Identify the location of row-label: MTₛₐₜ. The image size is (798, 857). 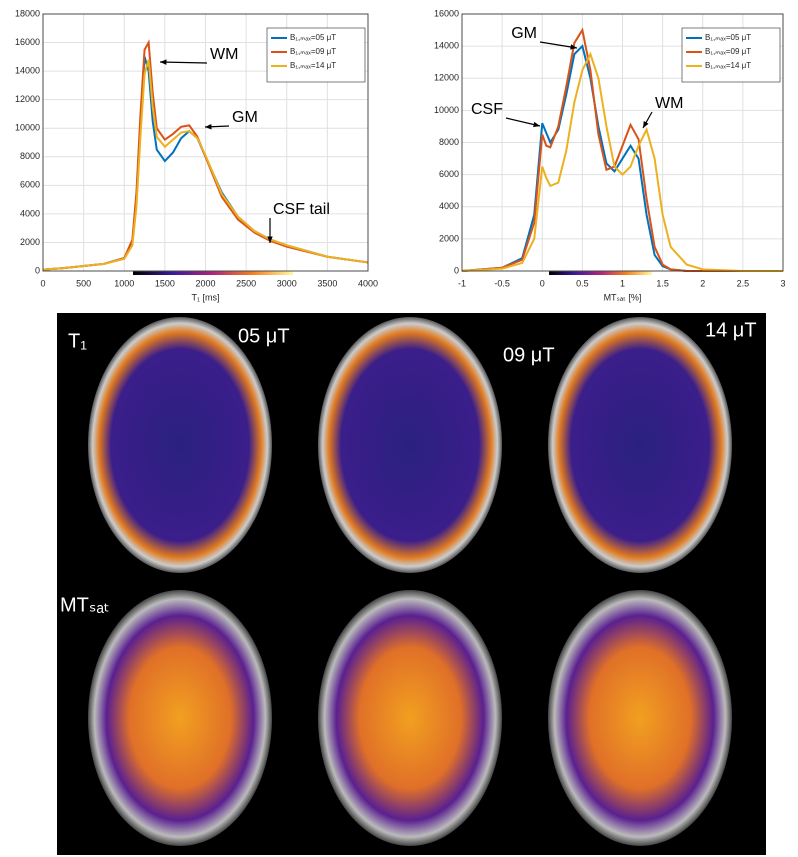
(85, 605).